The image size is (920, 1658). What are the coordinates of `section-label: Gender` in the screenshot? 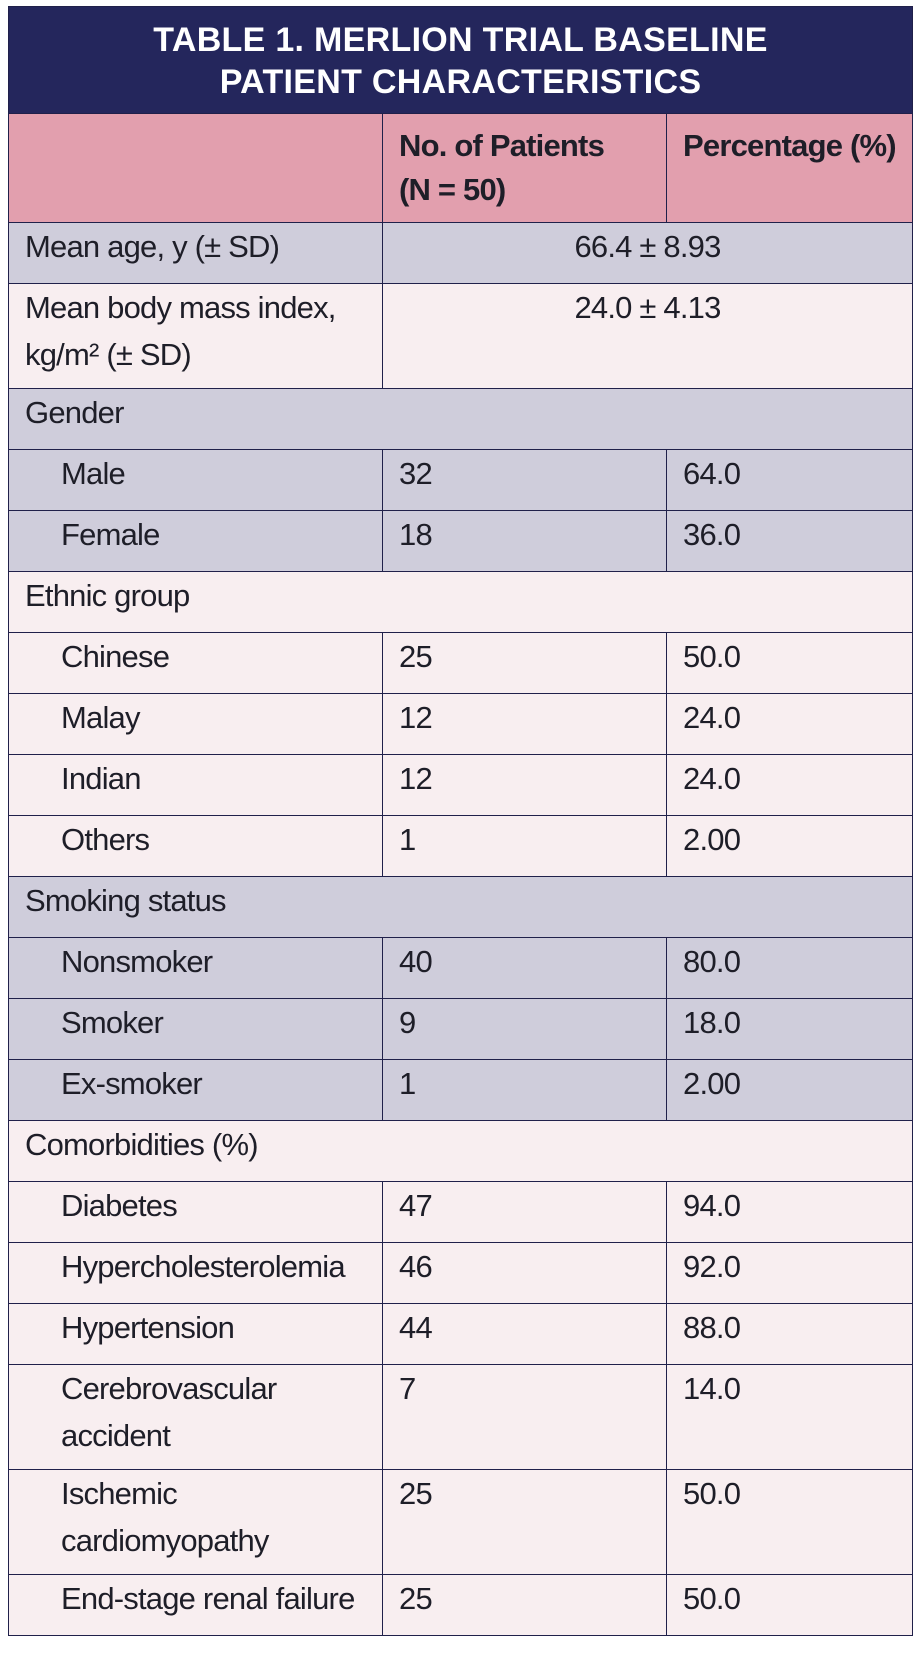 It's located at (460, 419).